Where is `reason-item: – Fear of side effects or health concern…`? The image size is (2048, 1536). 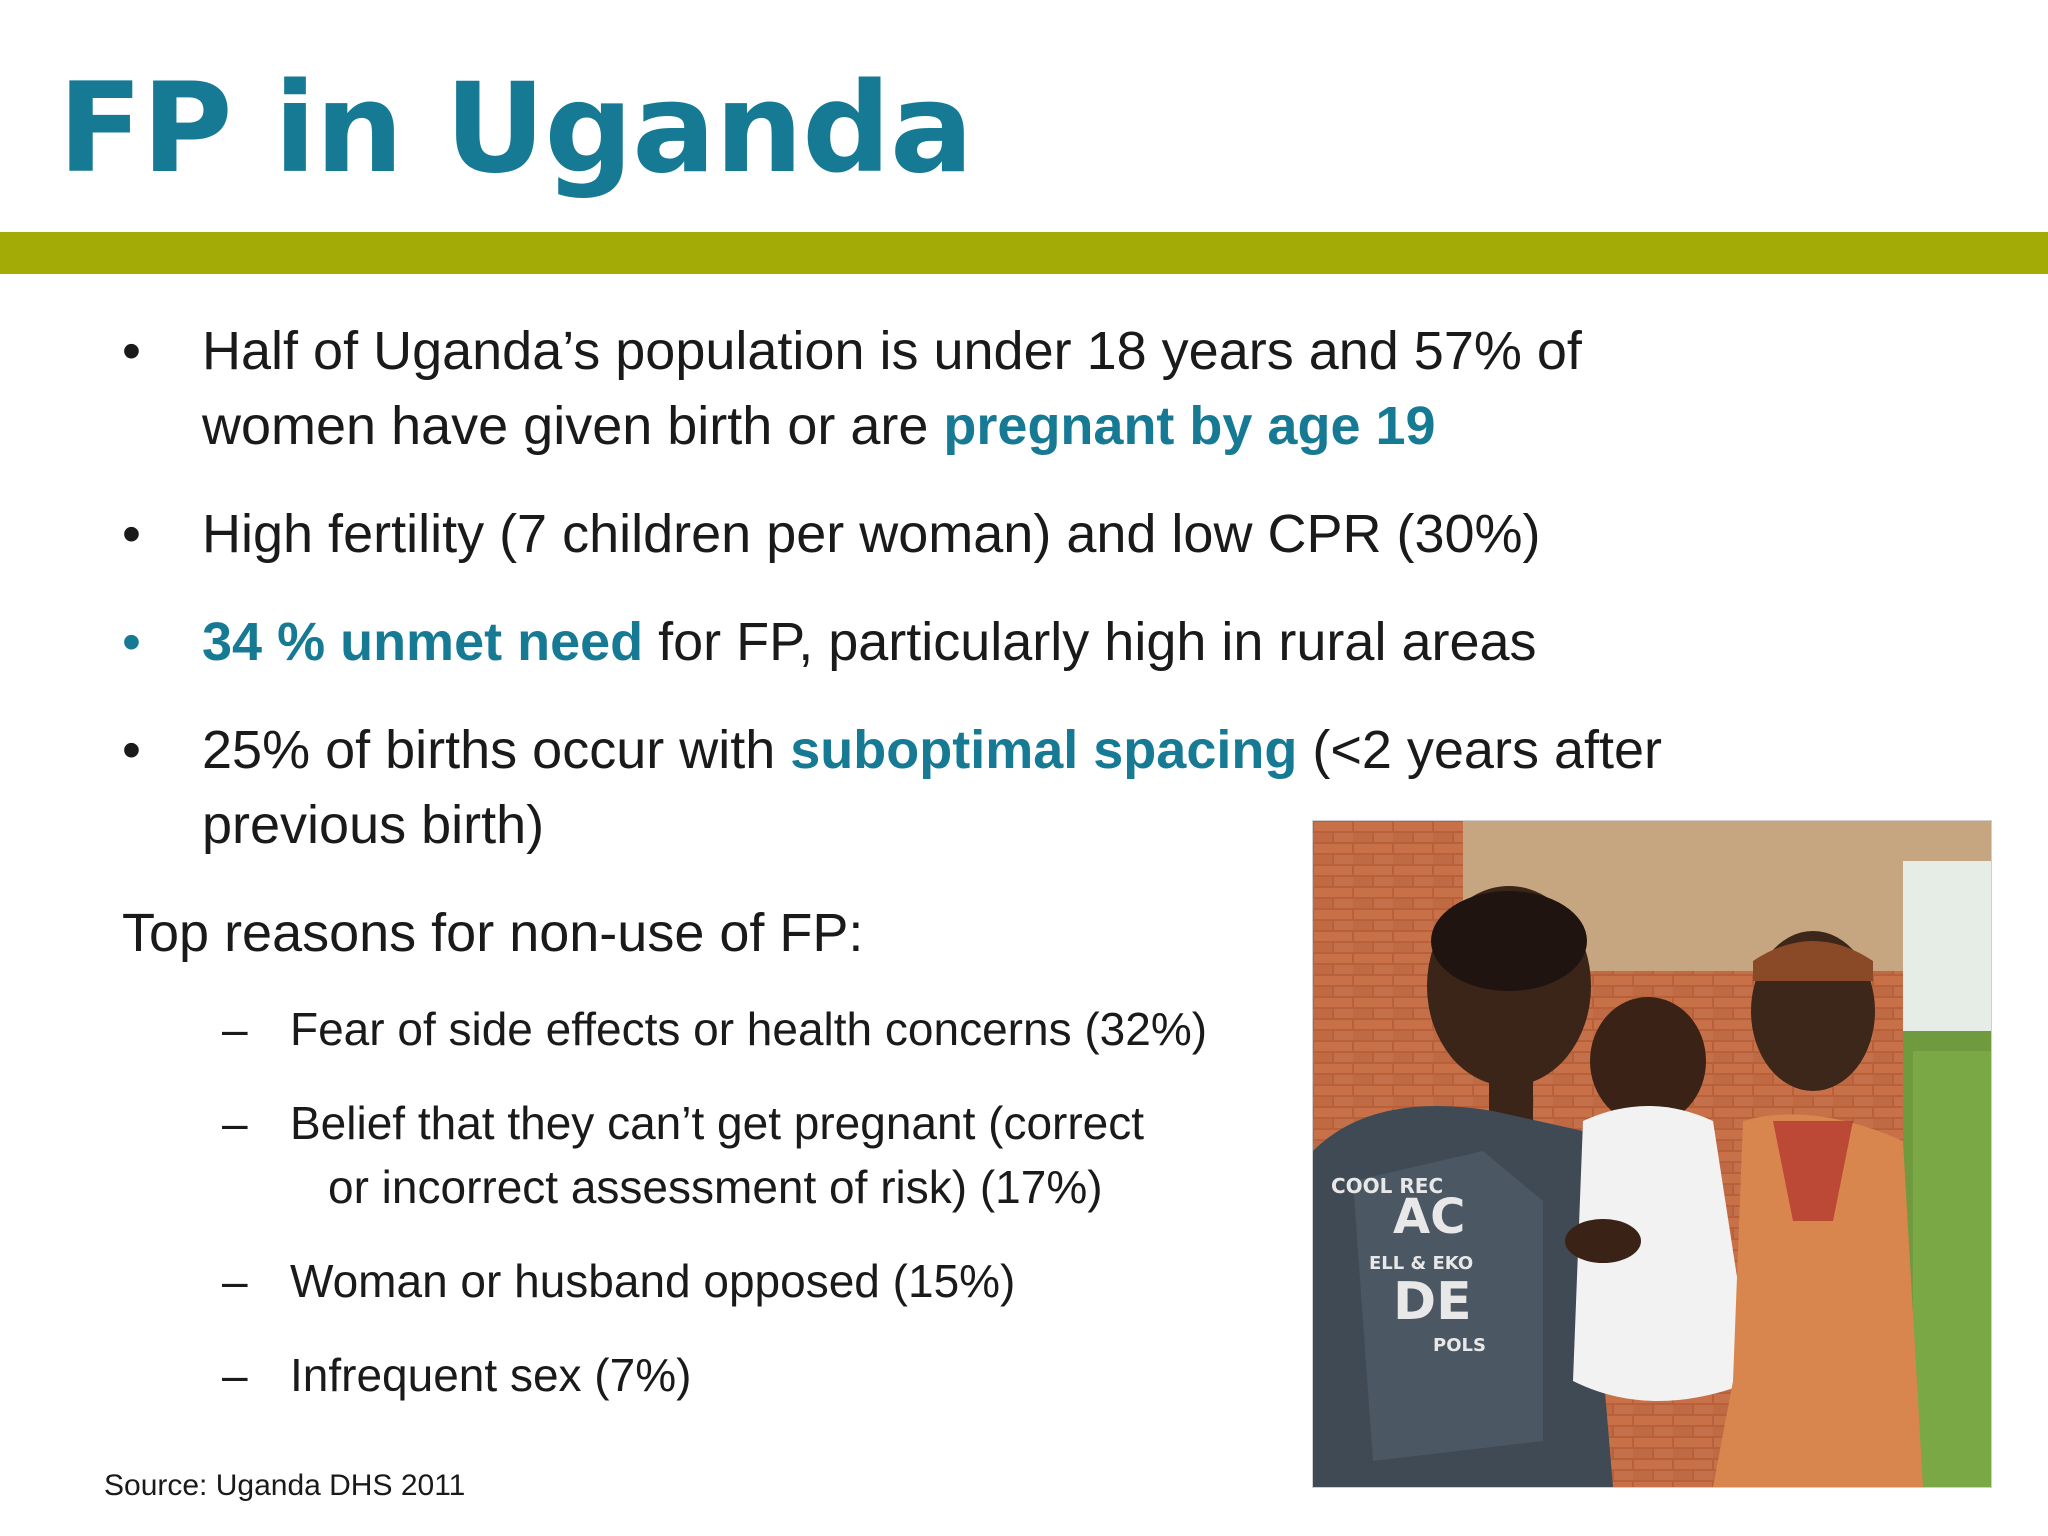 reason-item: – Fear of side effects or health concern… is located at coordinates (752, 1029).